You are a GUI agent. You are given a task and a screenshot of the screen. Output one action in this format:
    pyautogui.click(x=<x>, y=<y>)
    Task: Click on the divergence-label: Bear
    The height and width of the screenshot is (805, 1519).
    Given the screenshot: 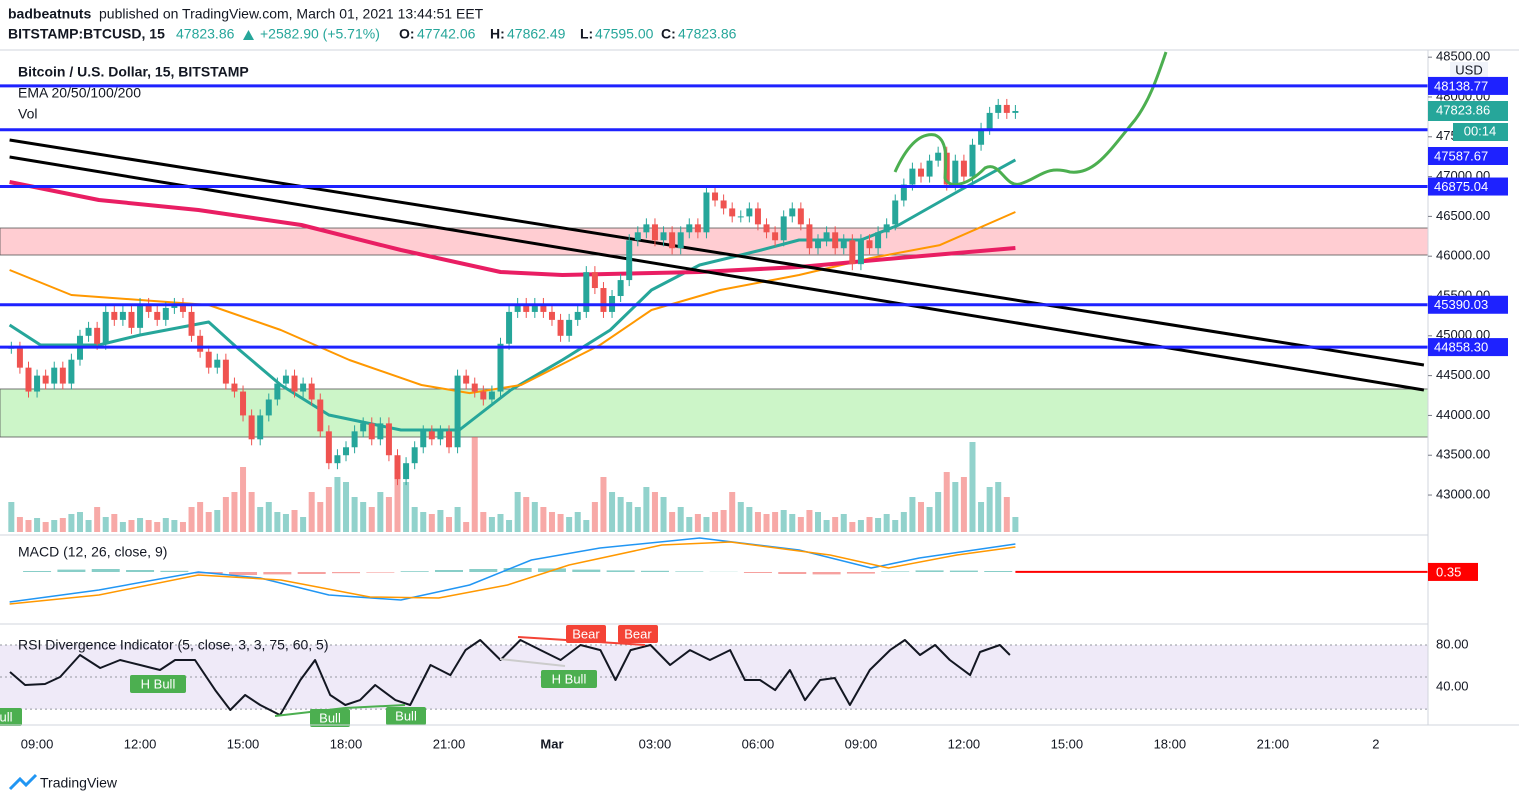 What is the action you would take?
    pyautogui.click(x=638, y=633)
    